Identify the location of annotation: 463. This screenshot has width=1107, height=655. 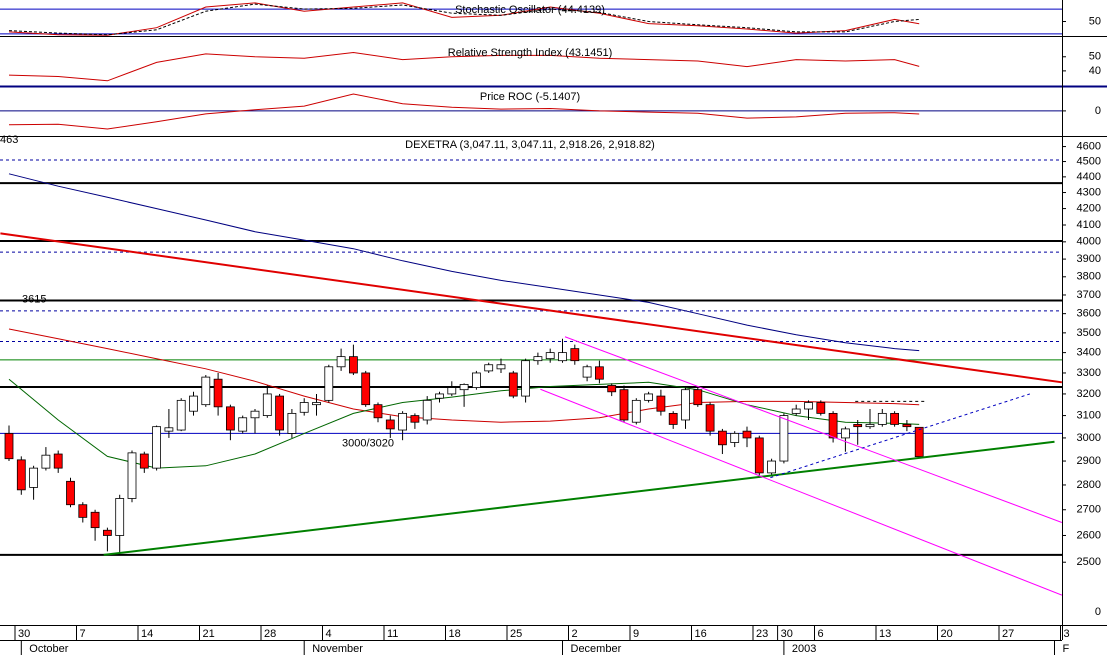
(9, 140).